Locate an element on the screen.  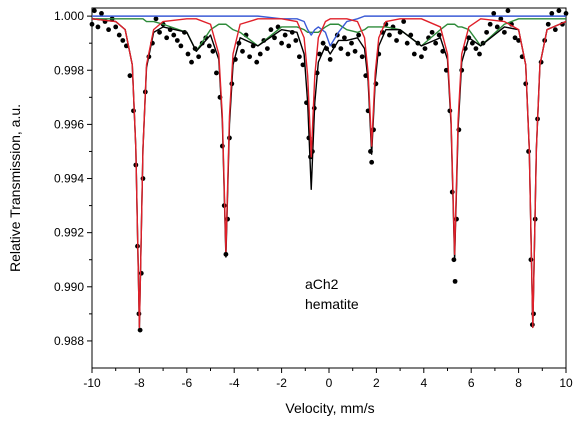
x-tick-label: -6 is located at coordinates (186, 383).